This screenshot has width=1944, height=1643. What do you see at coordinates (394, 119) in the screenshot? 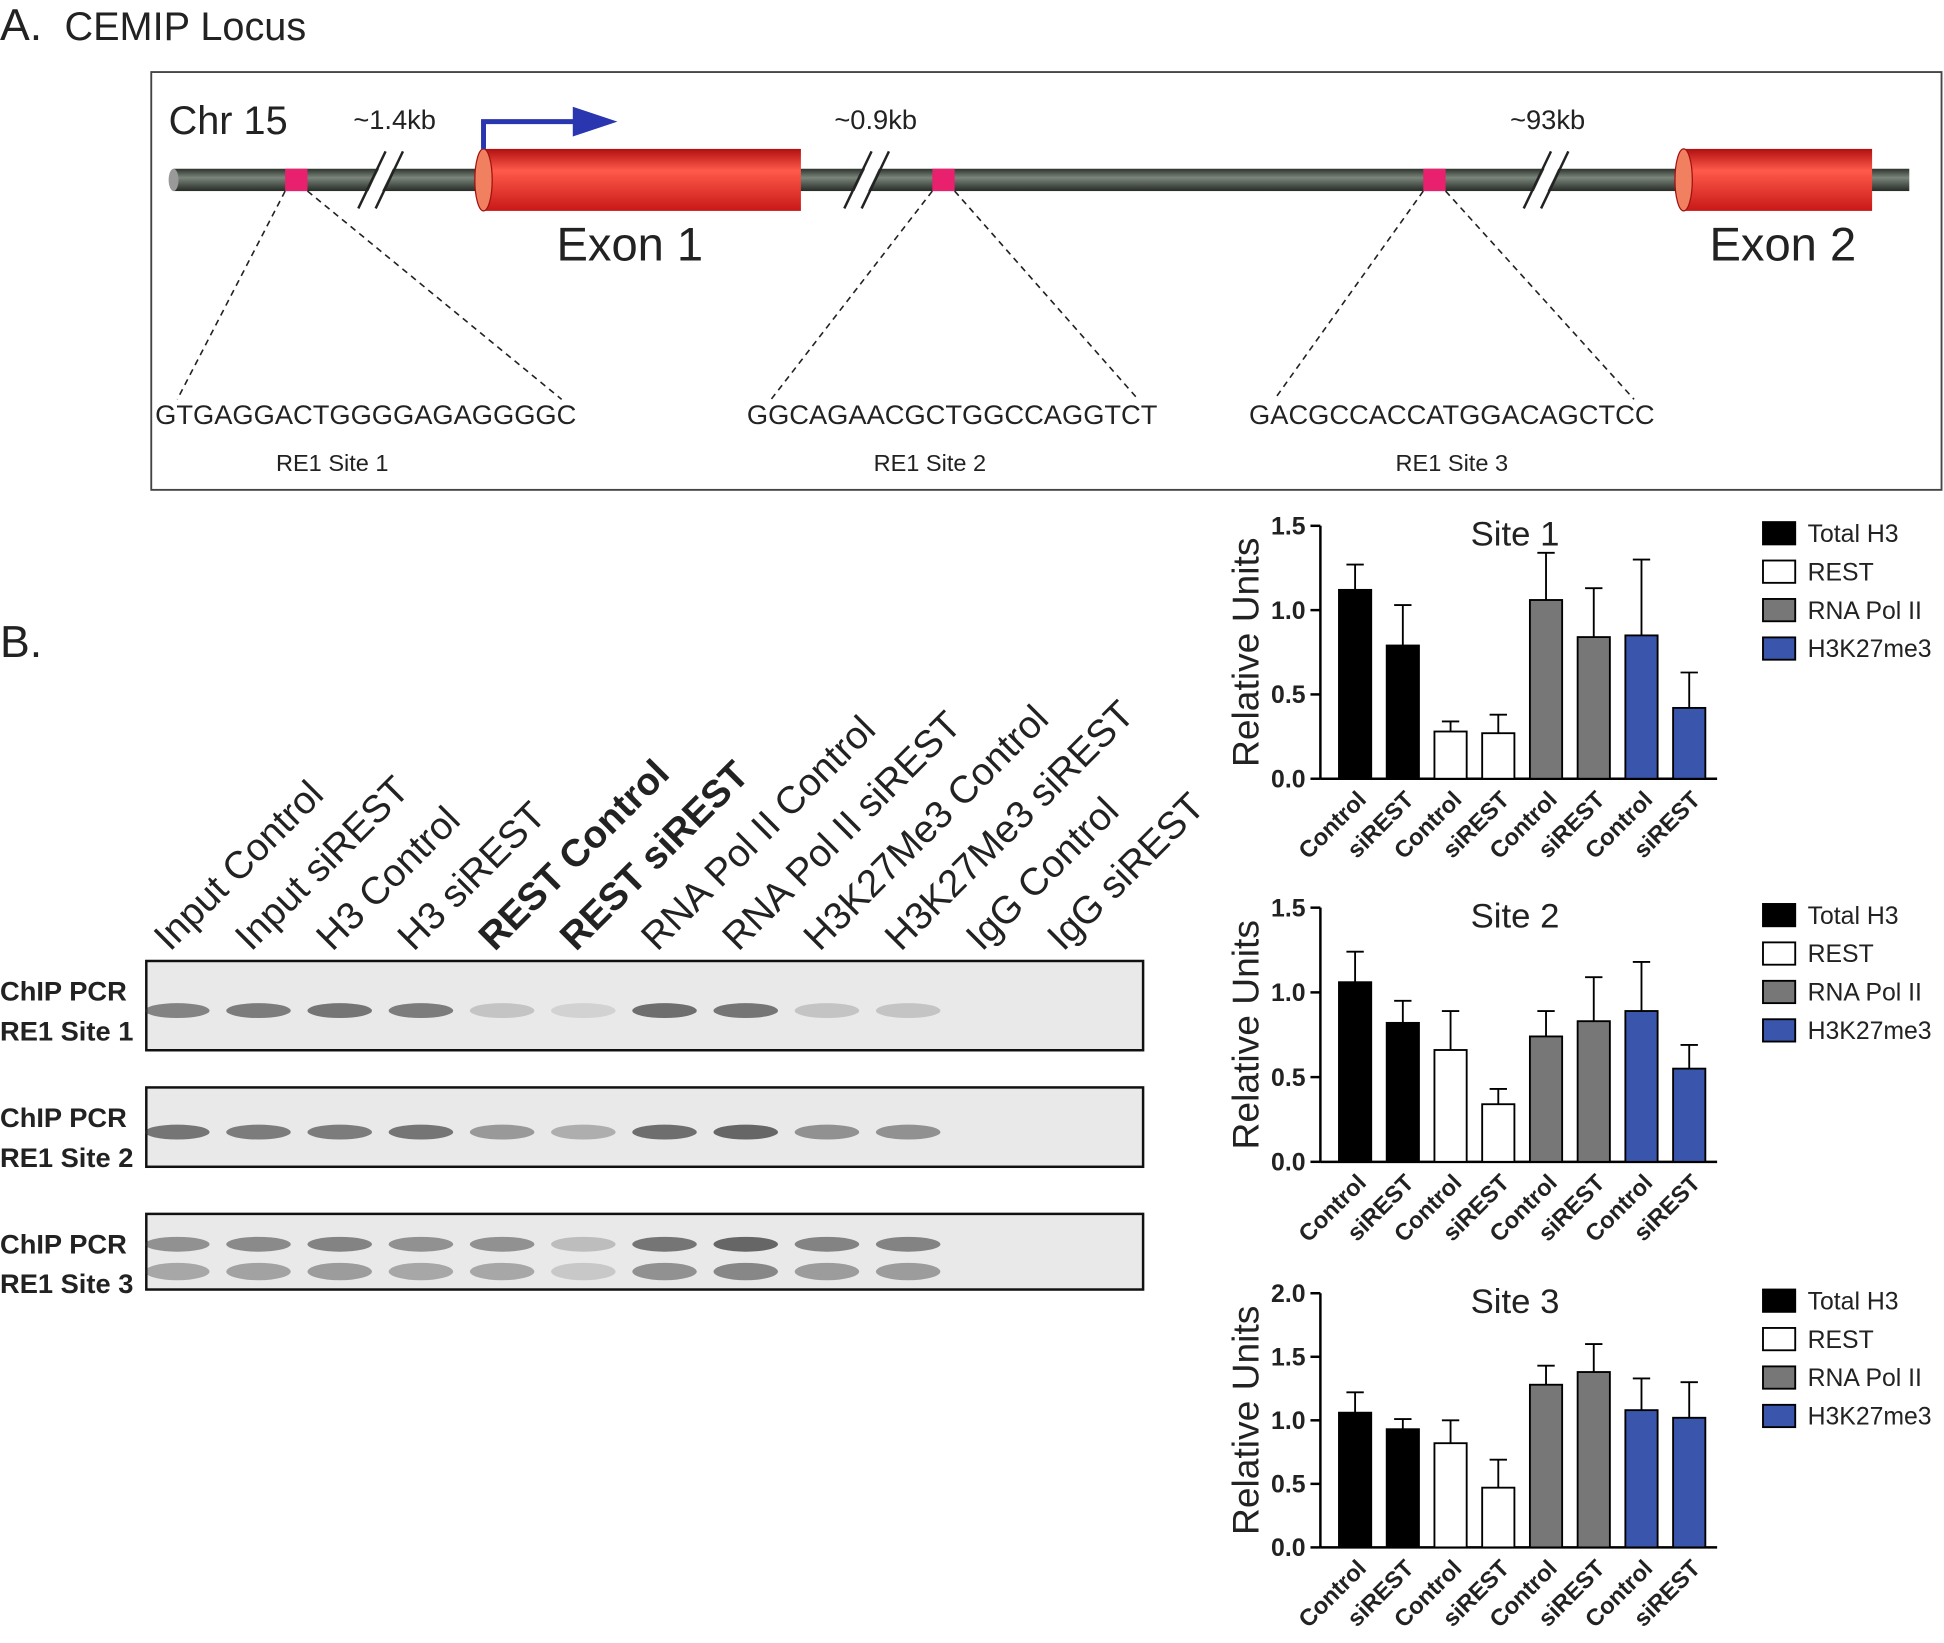
I see `distance-label: ~1.4kb` at bounding box center [394, 119].